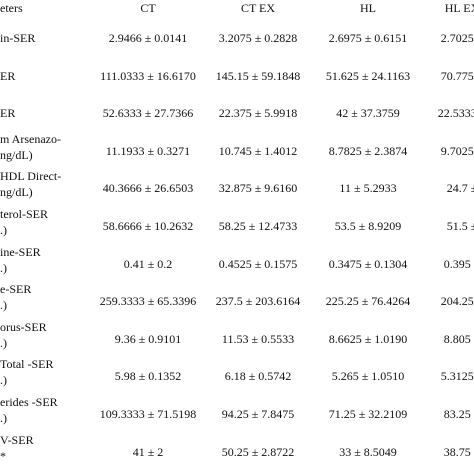 The image size is (474, 474). What do you see at coordinates (368, 451) in the screenshot?
I see `cell: 33 ± 8.5049` at bounding box center [368, 451].